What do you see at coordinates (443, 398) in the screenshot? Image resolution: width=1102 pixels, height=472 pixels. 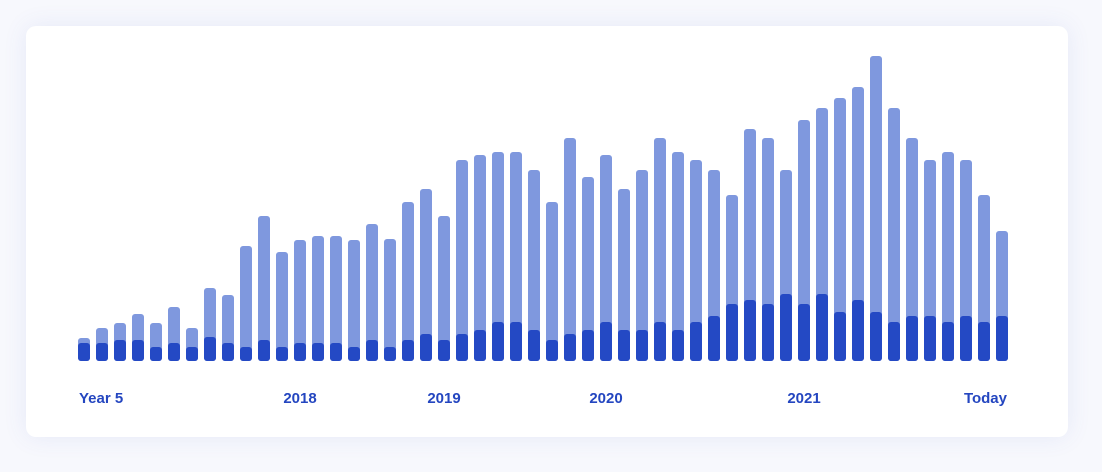 I see `x-tick-label: 2019` at bounding box center [443, 398].